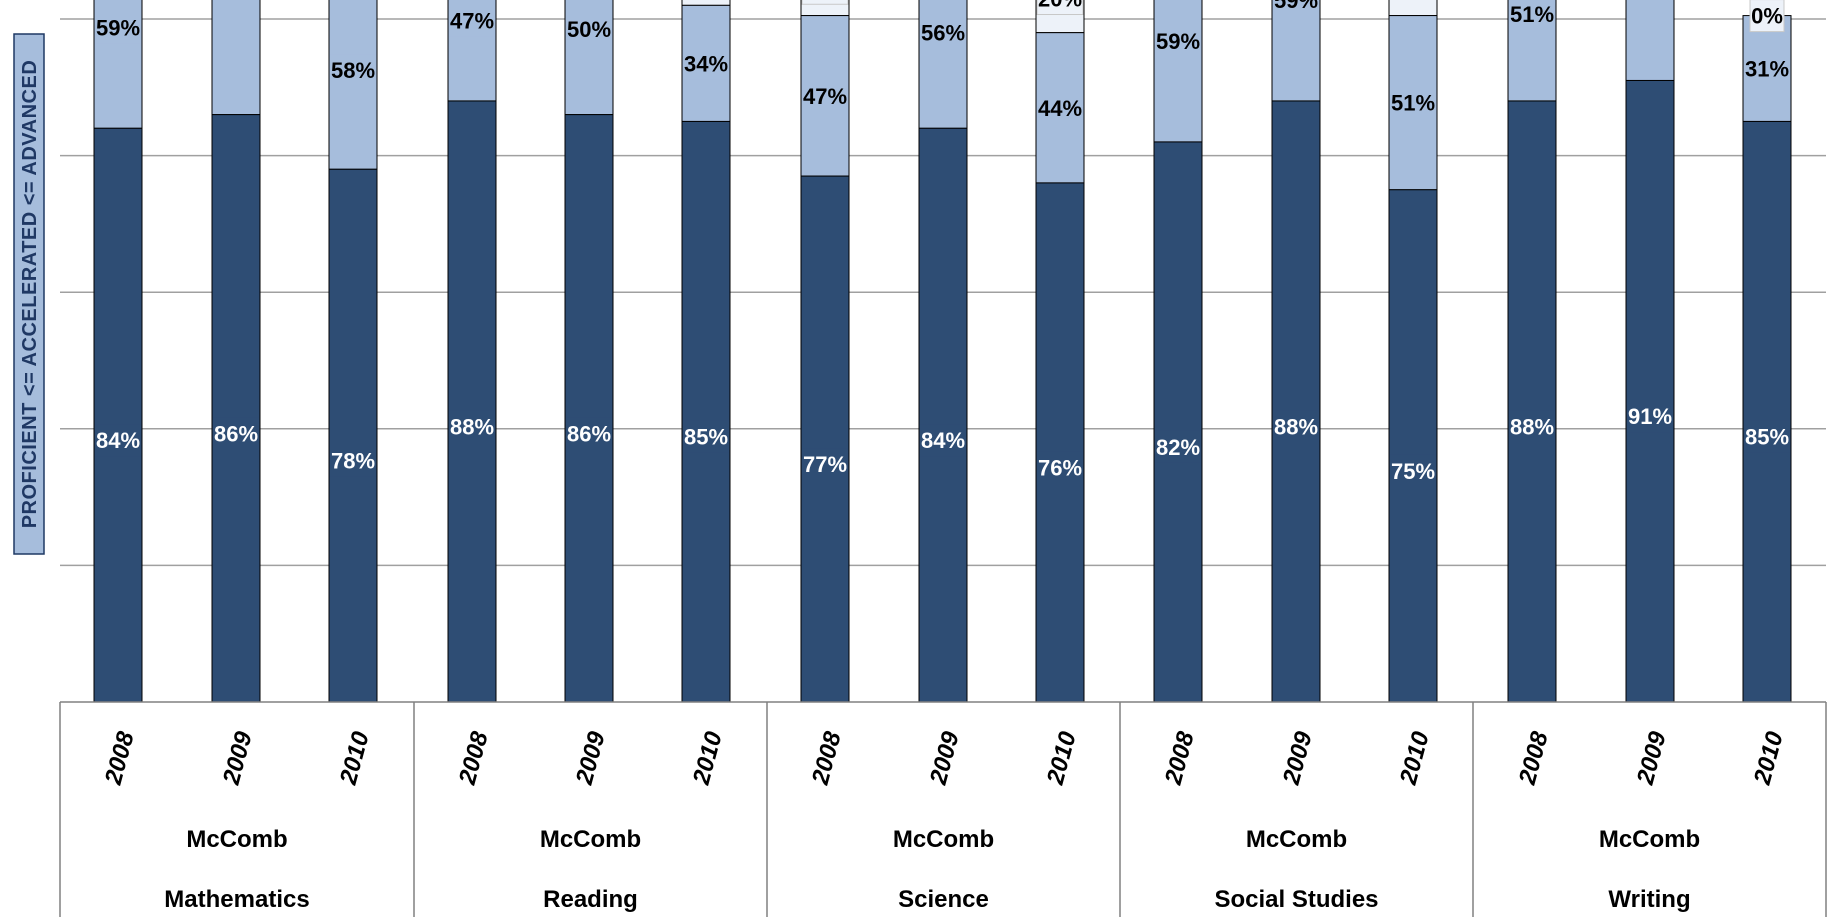 Image resolution: width=1832 pixels, height=917 pixels. I want to click on data-label-accelerated: 34%, so click(706, 63).